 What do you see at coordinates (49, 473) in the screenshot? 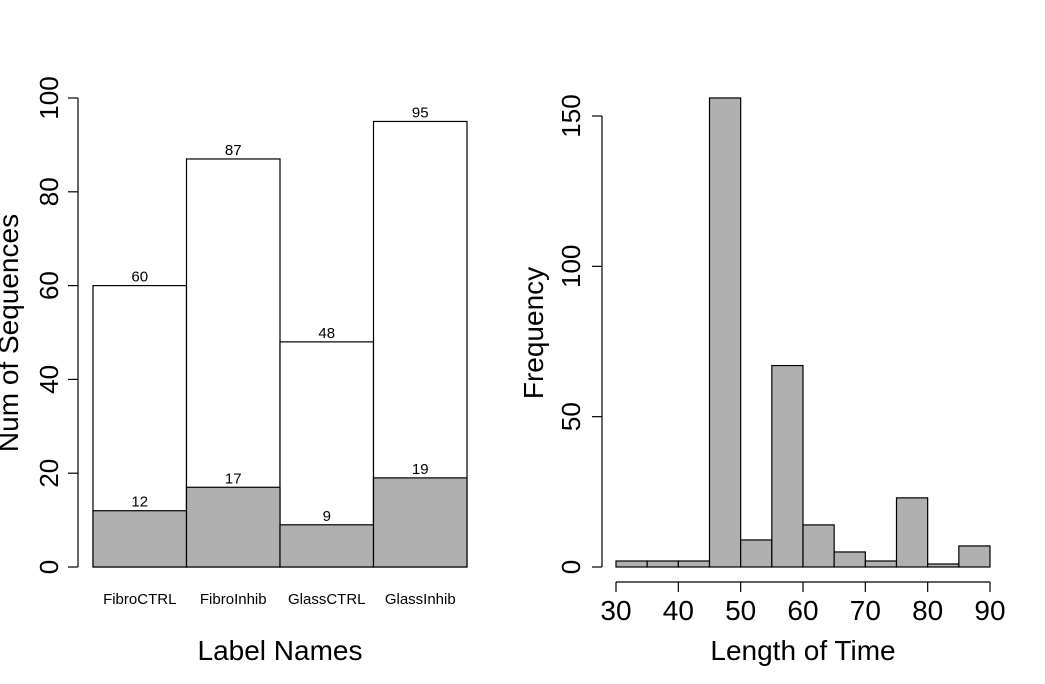
I see `left-y-tick-label: 20` at bounding box center [49, 473].